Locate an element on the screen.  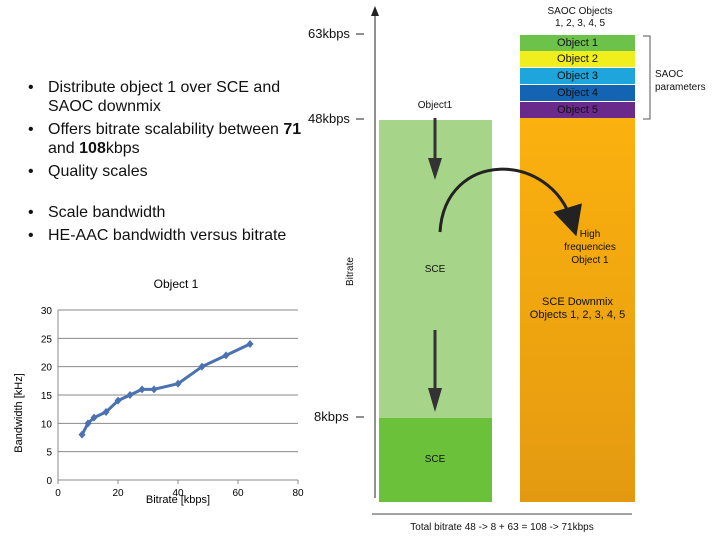
x-tick-label: 80 is located at coordinates (298, 493).